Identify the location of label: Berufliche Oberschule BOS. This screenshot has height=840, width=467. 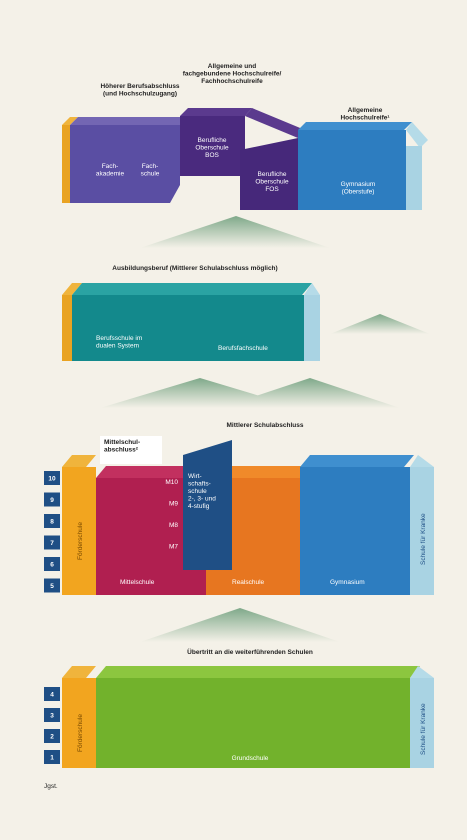
(212, 148).